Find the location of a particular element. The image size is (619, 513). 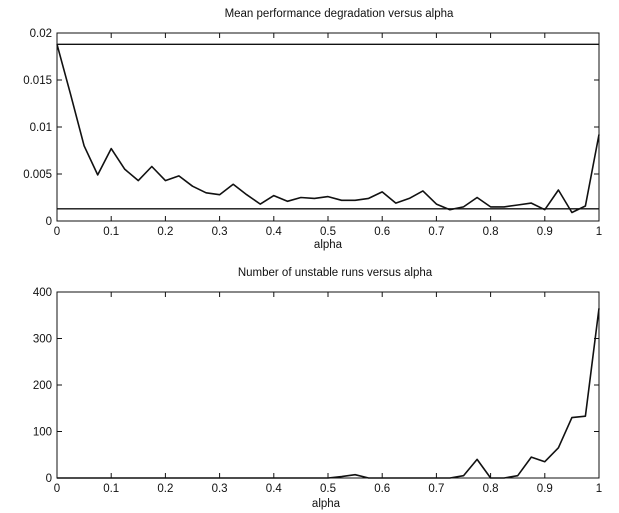

y-tick-label: 0.02 is located at coordinates (41, 34).